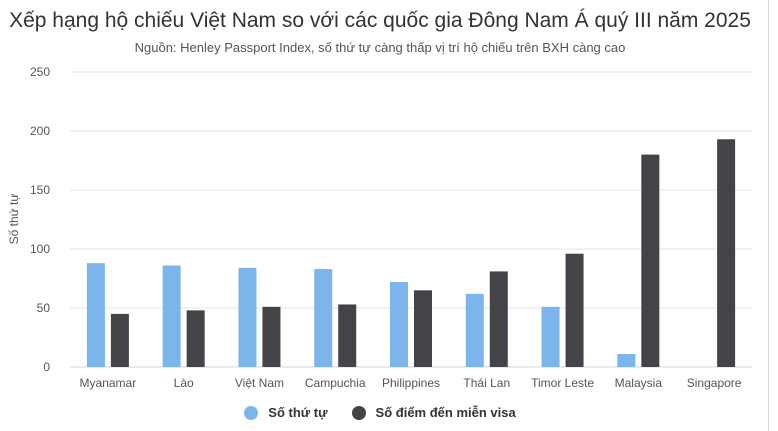  What do you see at coordinates (358, 412) in the screenshot?
I see `legend-dot-visa-free` at bounding box center [358, 412].